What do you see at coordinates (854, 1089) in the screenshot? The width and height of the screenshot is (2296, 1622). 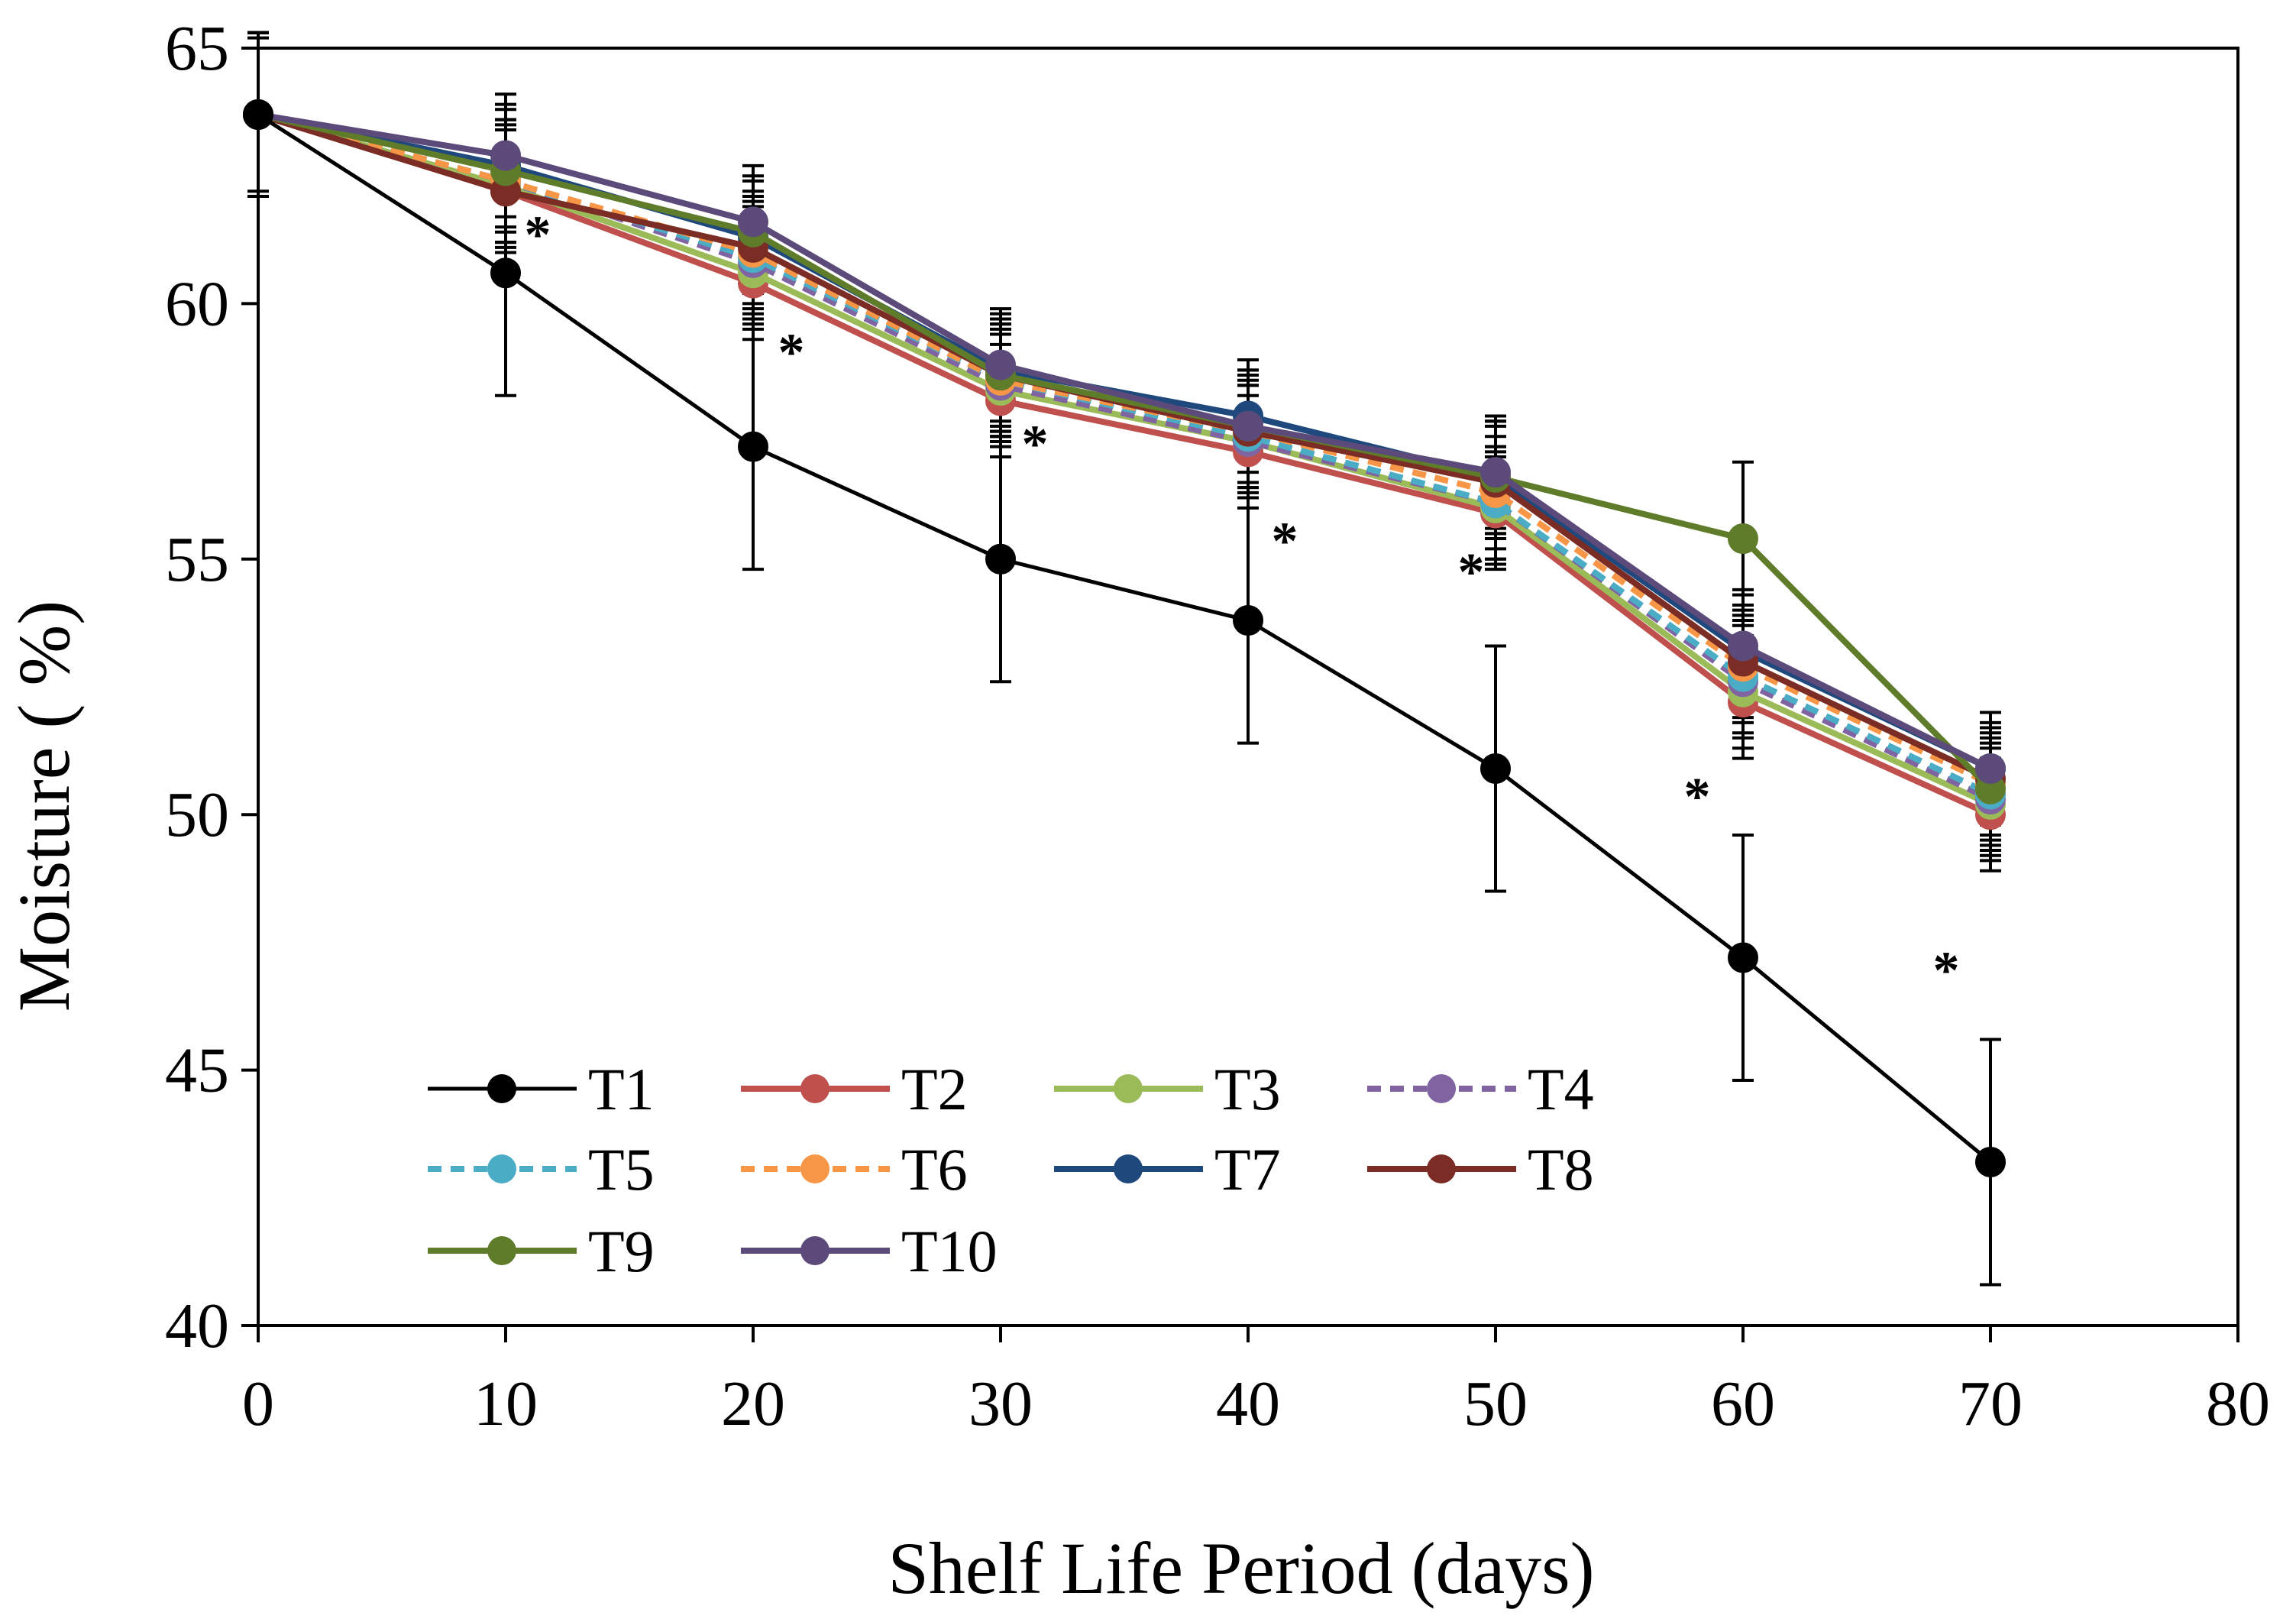 I see `legend-item-t2: T2` at bounding box center [854, 1089].